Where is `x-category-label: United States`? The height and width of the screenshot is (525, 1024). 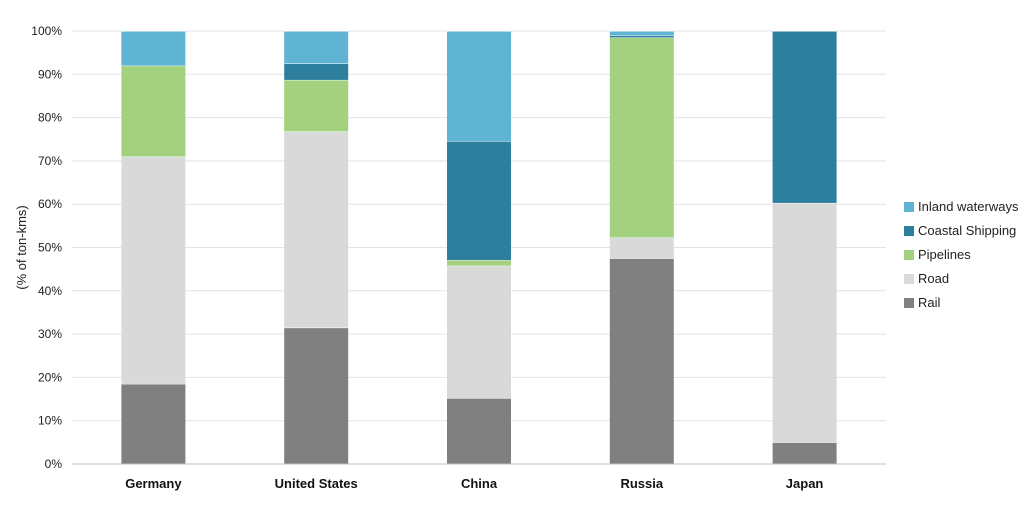
x-category-label: United States is located at coordinates (316, 483).